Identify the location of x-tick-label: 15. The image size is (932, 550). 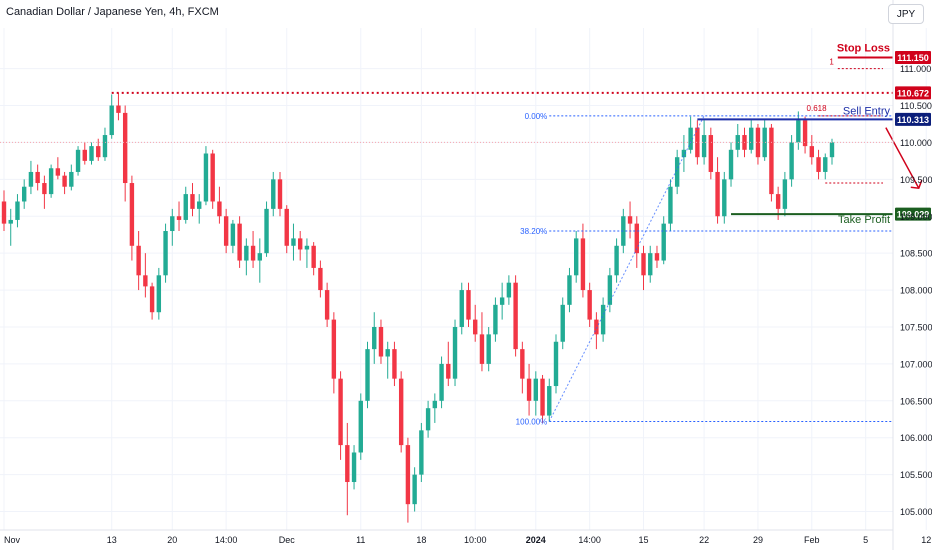
(644, 540).